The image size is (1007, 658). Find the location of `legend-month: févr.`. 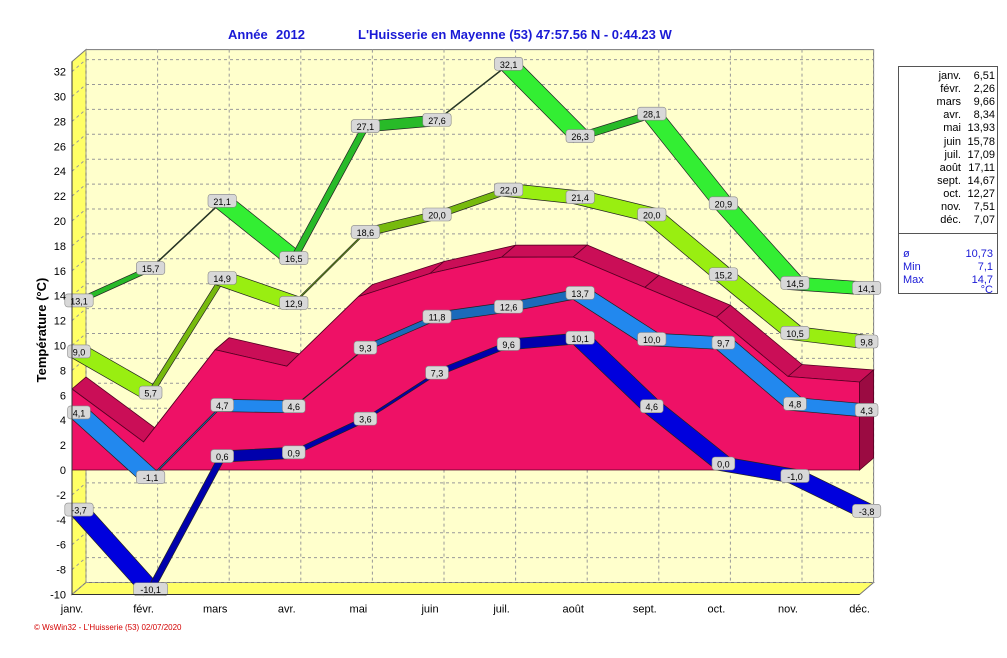

legend-month: févr. is located at coordinates (950, 89).